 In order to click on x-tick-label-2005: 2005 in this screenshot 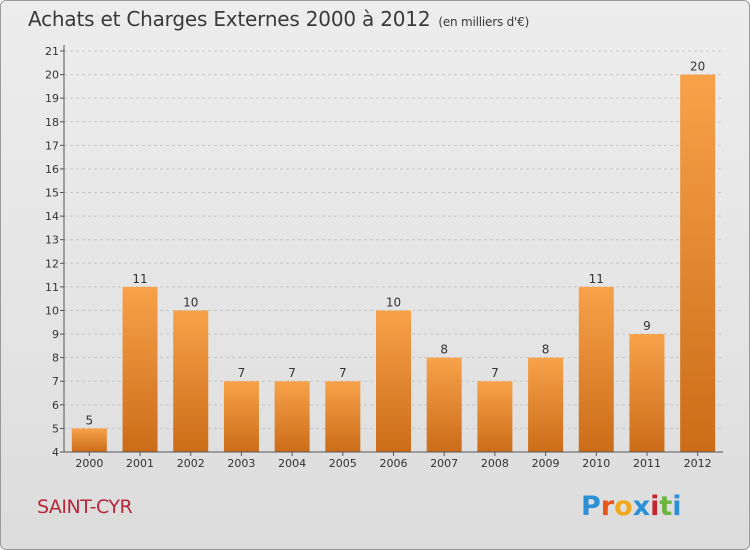, I will do `click(343, 463)`.